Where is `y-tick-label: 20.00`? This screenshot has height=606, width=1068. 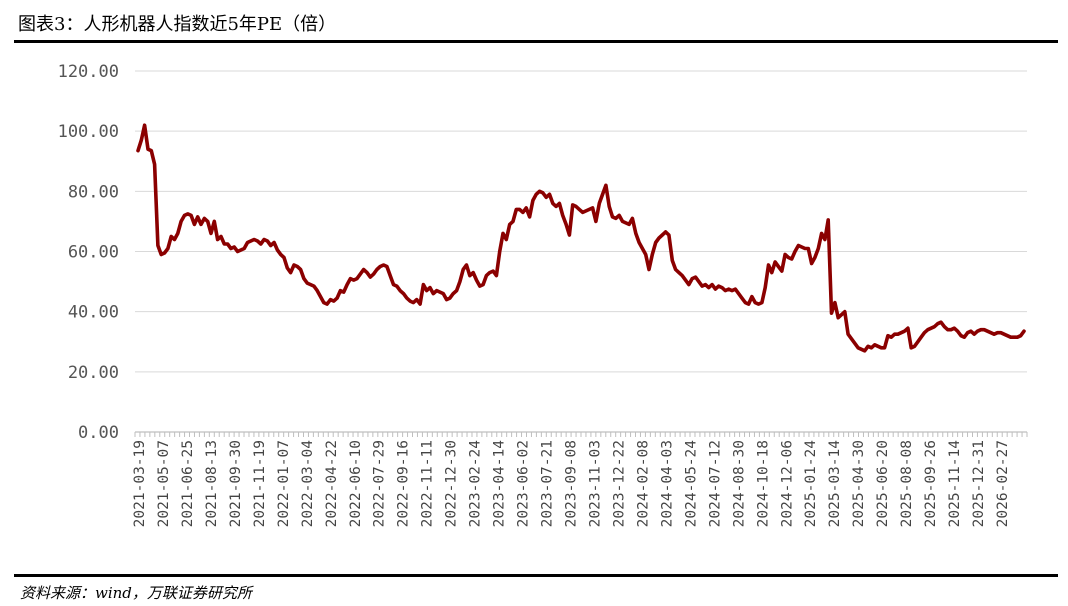 y-tick-label: 20.00 is located at coordinates (93, 373).